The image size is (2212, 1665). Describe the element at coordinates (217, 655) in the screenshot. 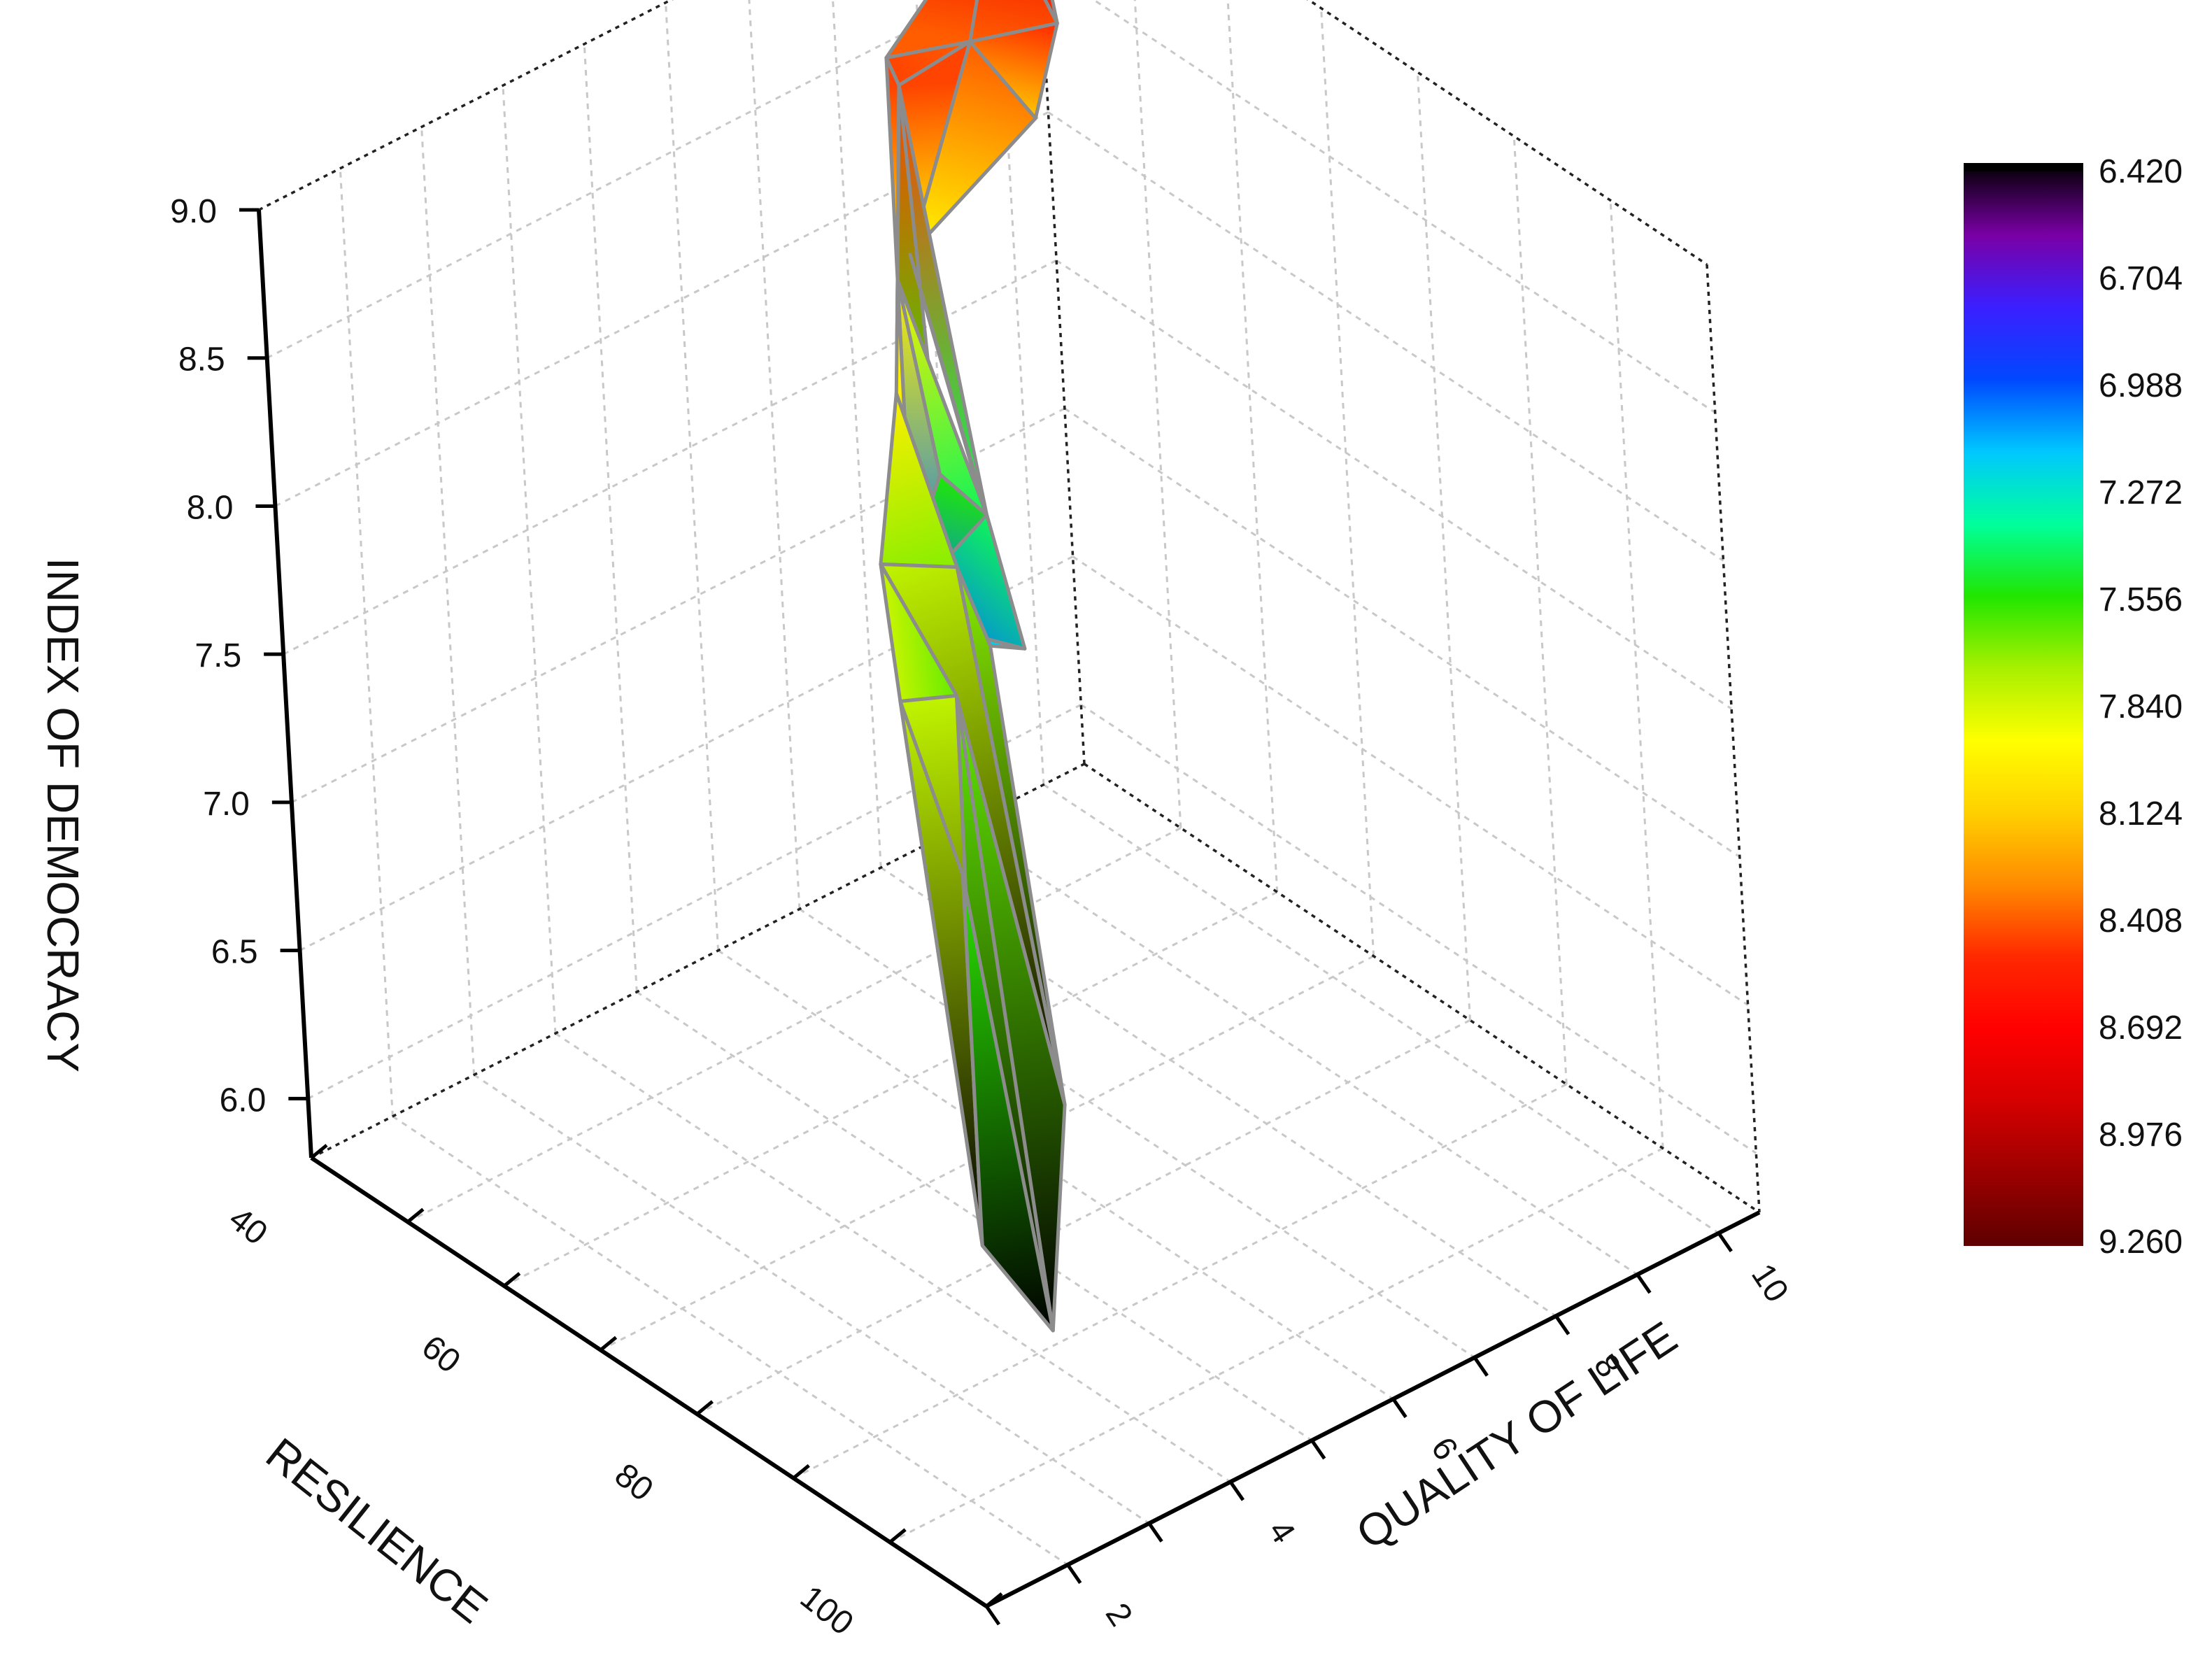

I see `z-tick-label: 7.5` at that location.